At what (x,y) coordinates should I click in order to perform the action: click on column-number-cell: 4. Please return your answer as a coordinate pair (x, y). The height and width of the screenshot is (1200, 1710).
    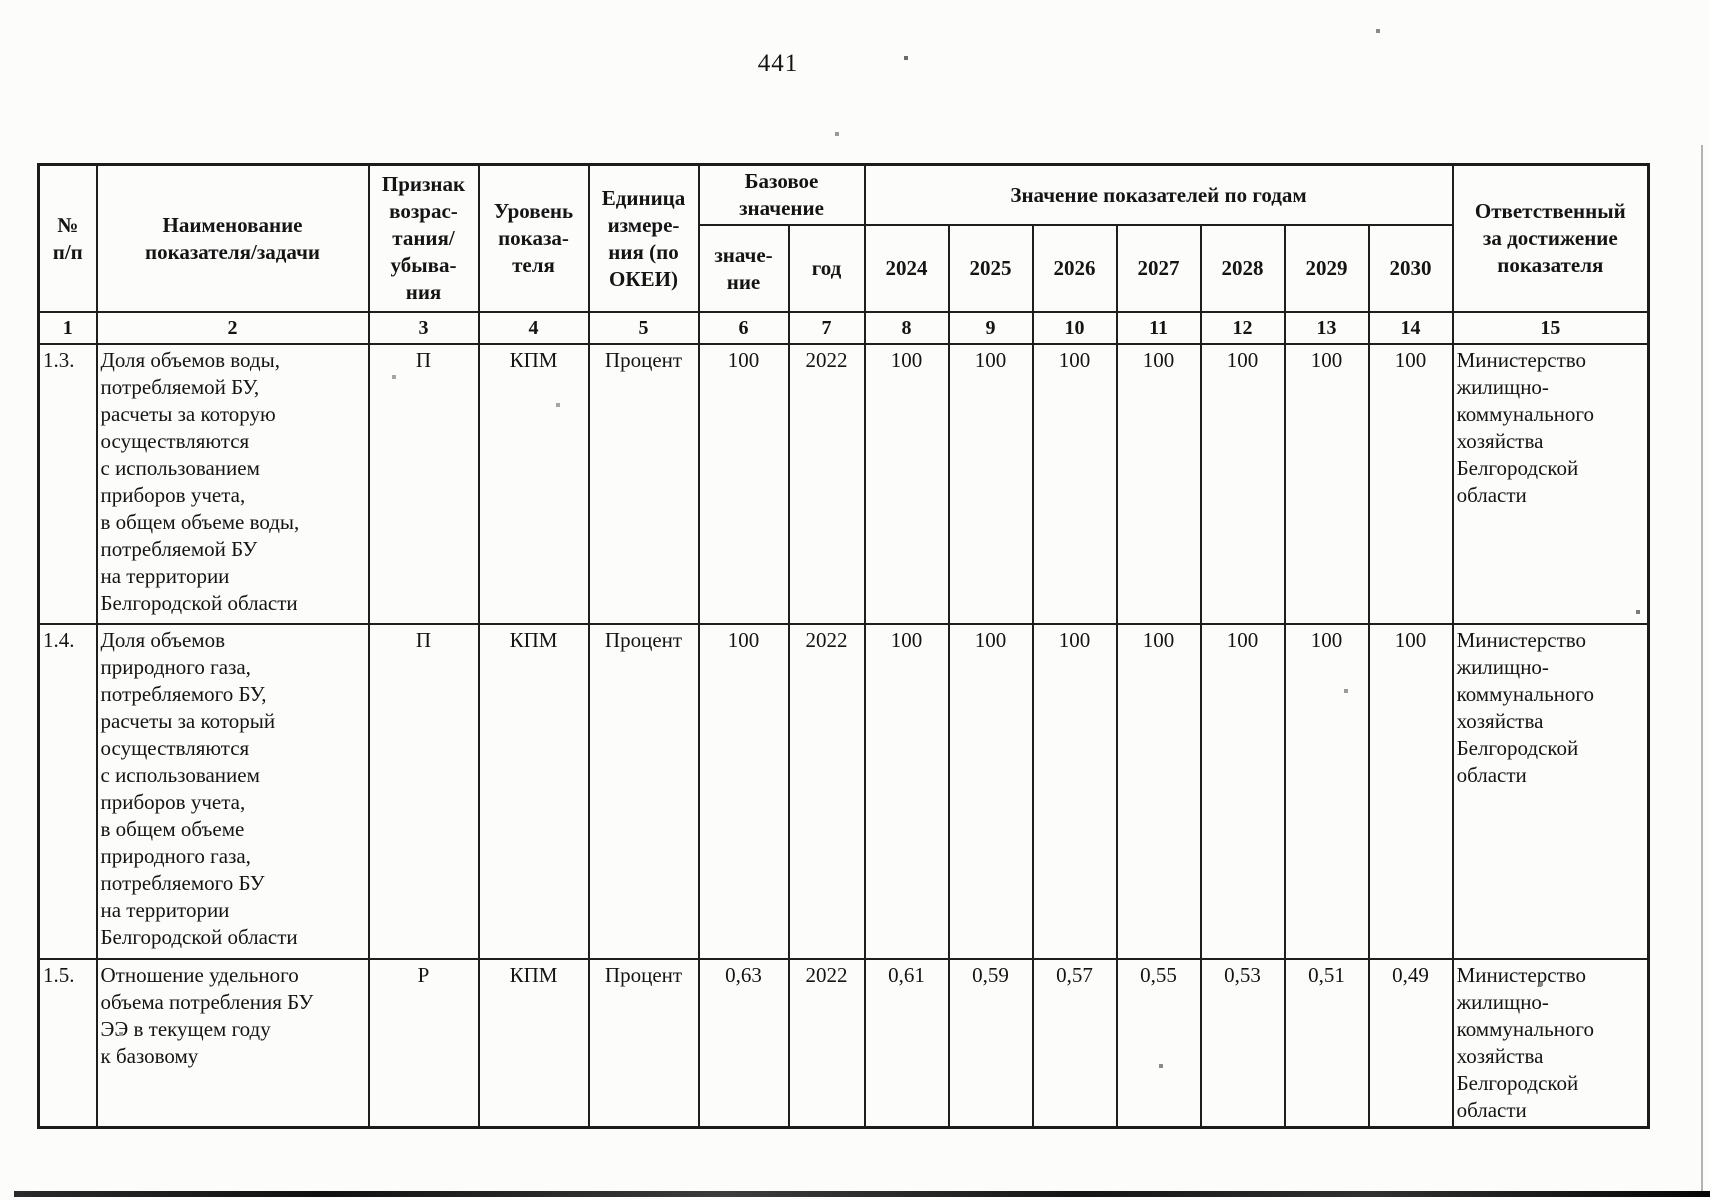
    Looking at the image, I should click on (533, 328).